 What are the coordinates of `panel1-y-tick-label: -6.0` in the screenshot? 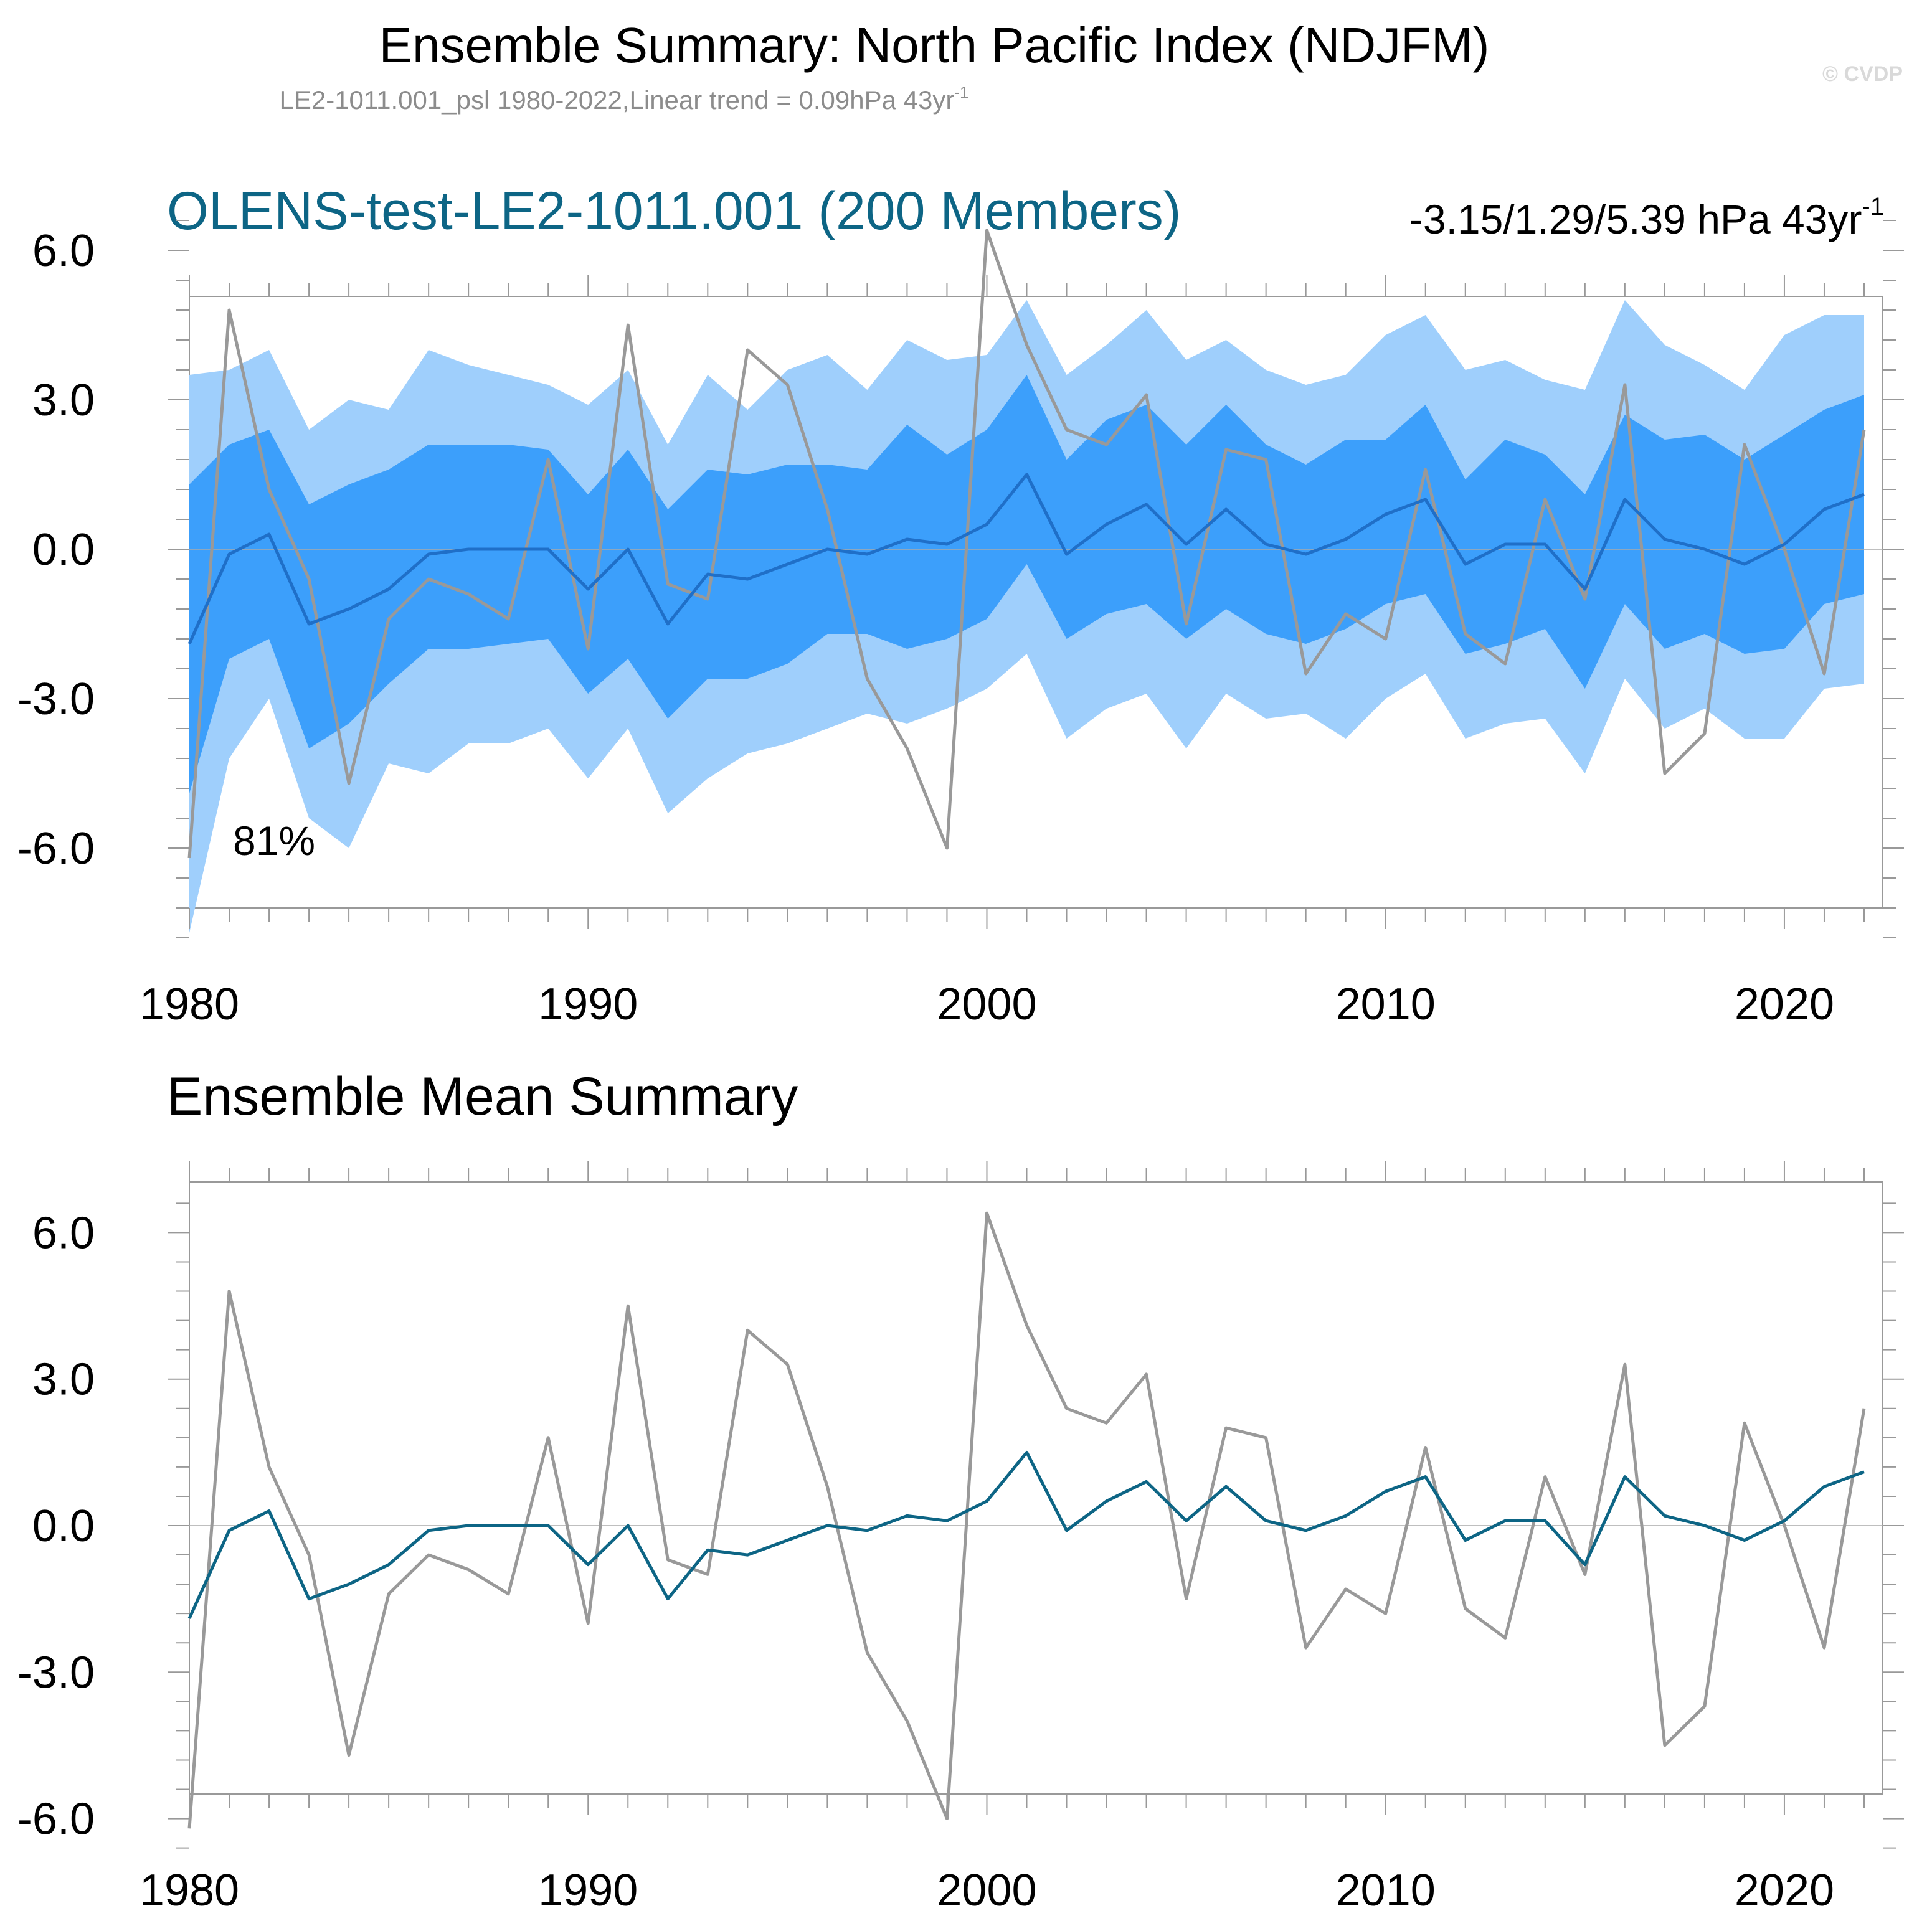 It's located at (56, 849).